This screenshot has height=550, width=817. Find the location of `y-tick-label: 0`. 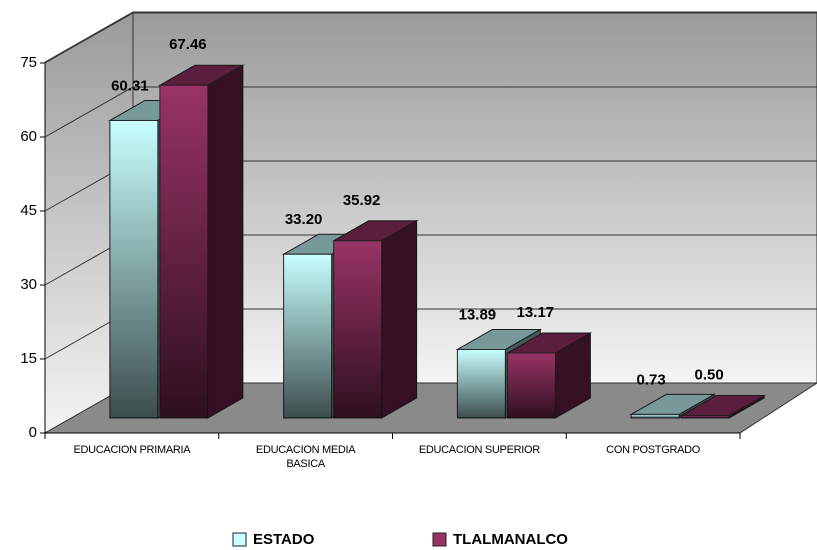

y-tick-label: 0 is located at coordinates (33, 432).